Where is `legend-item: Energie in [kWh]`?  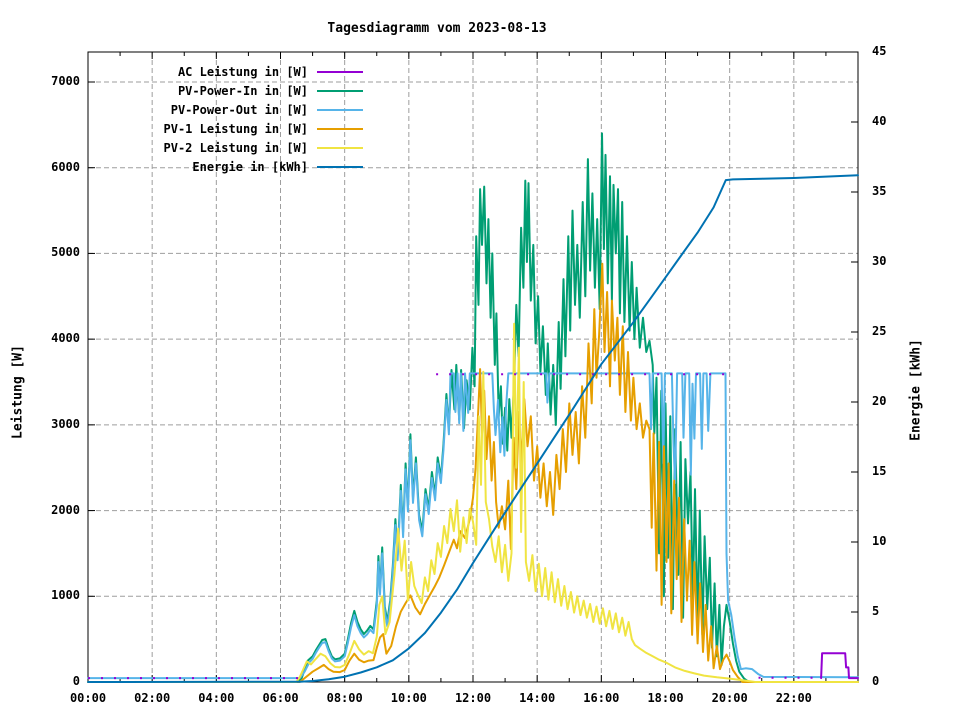 legend-item: Energie in [kWh] is located at coordinates (214, 166).